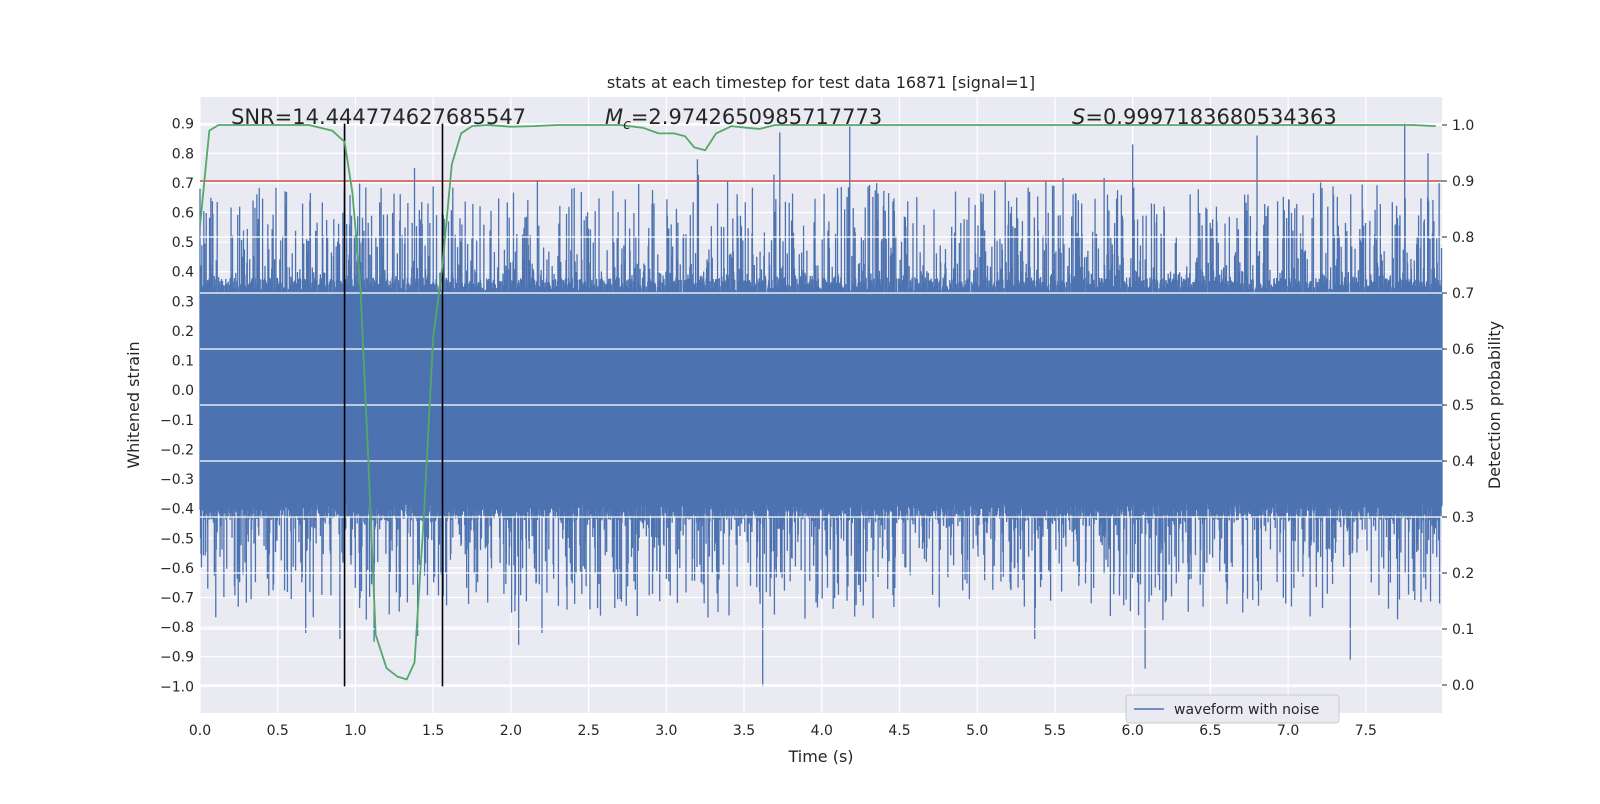 This screenshot has width=1600, height=804. Describe the element at coordinates (177, 480) in the screenshot. I see `y-tick-label: −0.3` at that location.